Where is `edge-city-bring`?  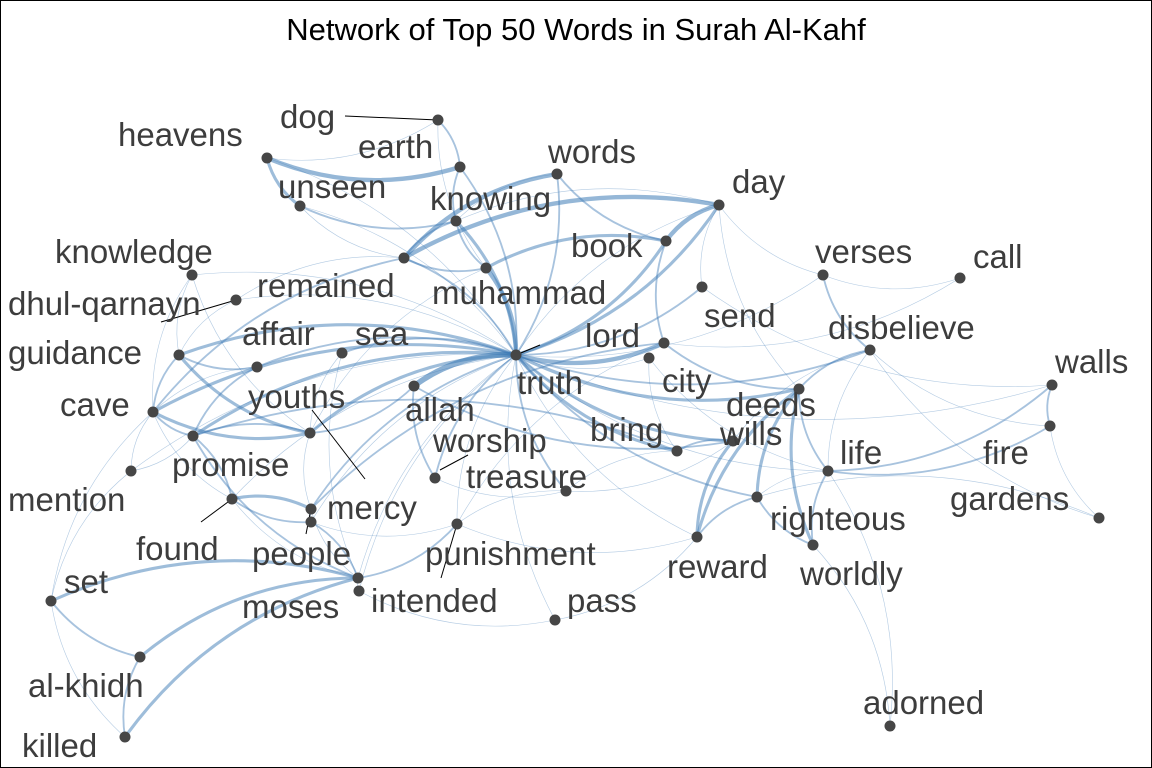
edge-city-bring is located at coordinates (663, 404).